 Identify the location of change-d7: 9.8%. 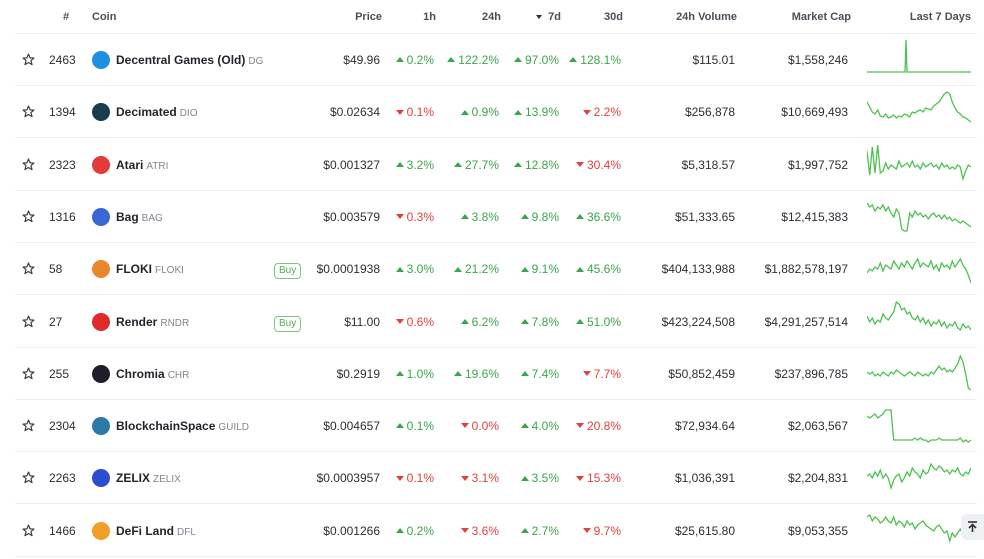
(539, 217).